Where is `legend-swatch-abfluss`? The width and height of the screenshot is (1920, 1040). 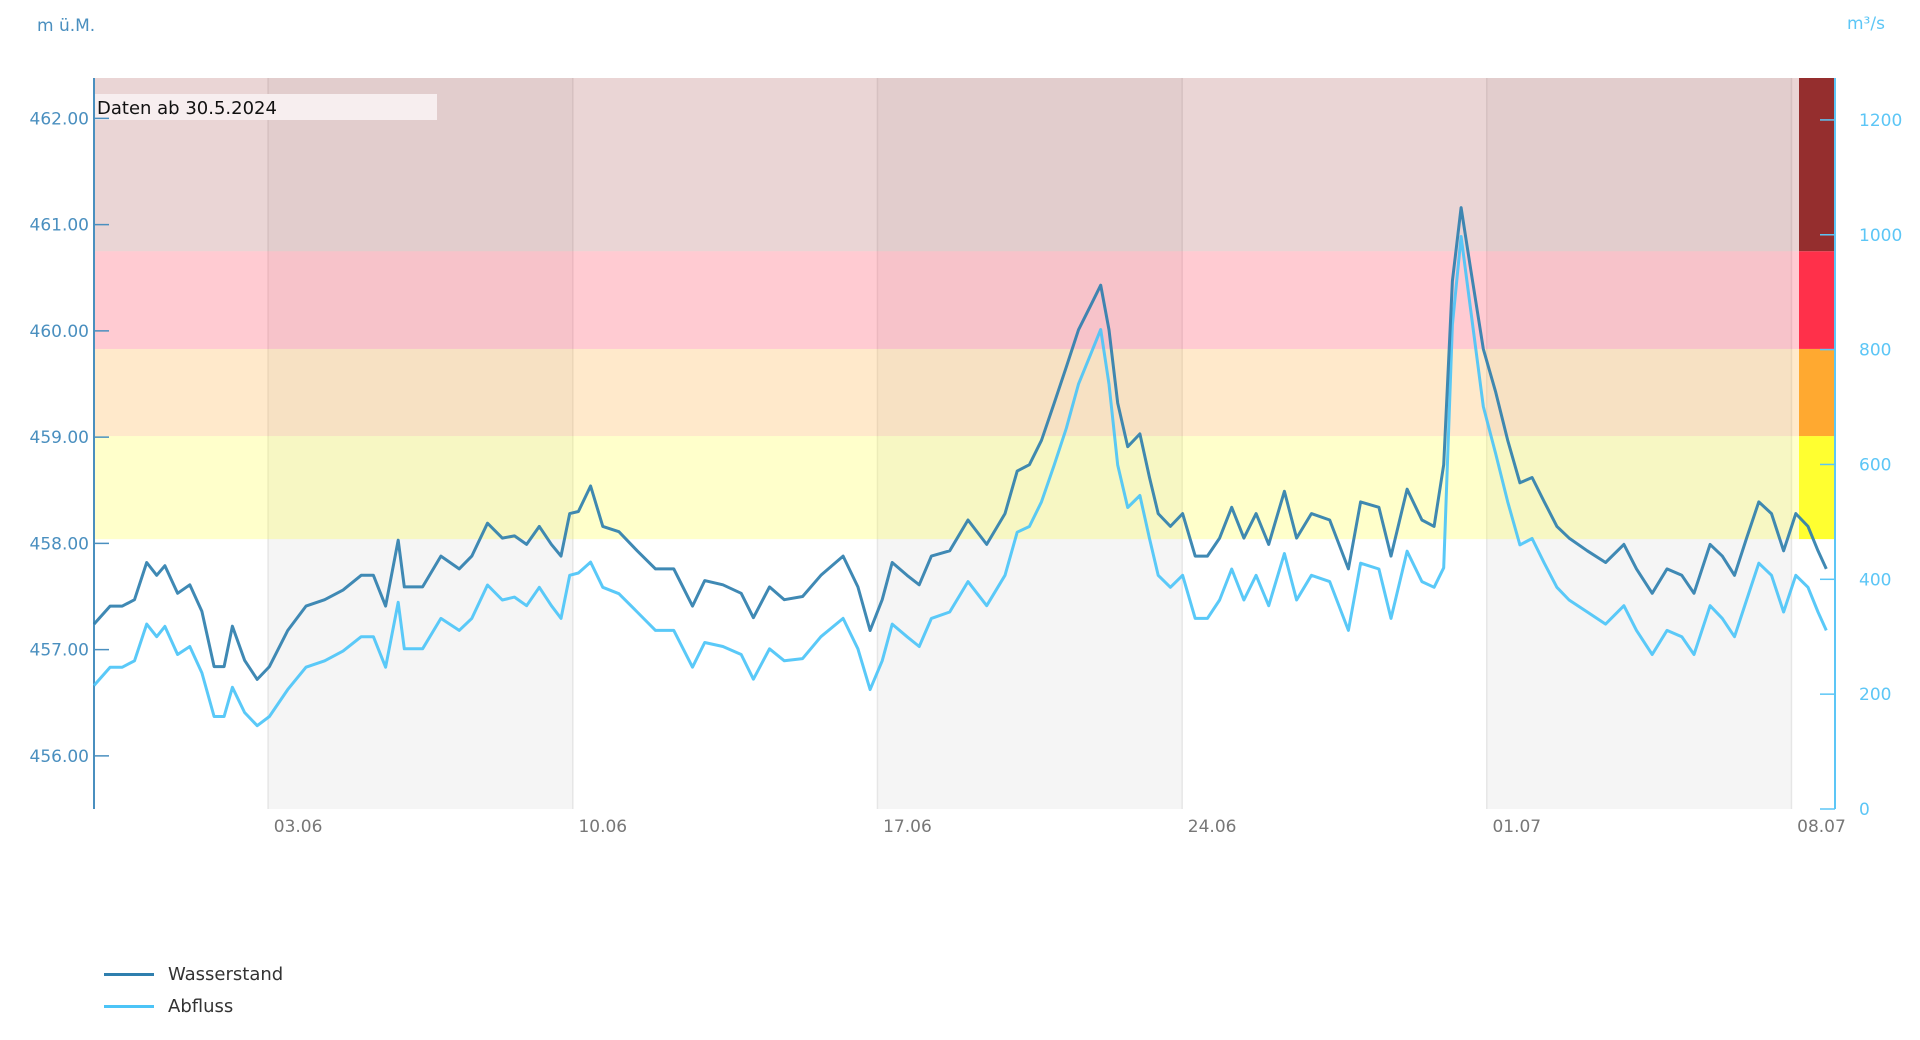
legend-swatch-abfluss is located at coordinates (129, 1006).